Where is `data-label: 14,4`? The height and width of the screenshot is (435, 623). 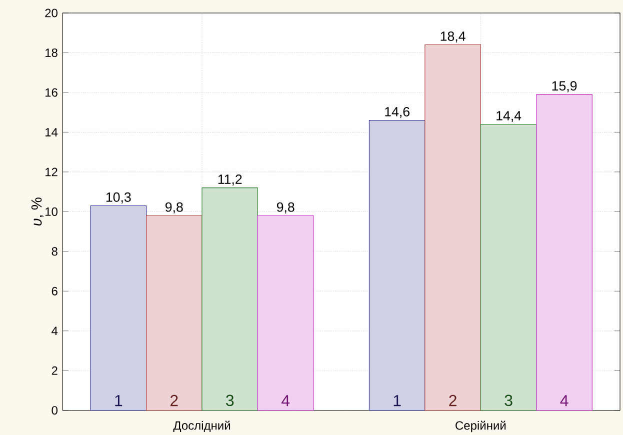
data-label: 14,4 is located at coordinates (509, 116).